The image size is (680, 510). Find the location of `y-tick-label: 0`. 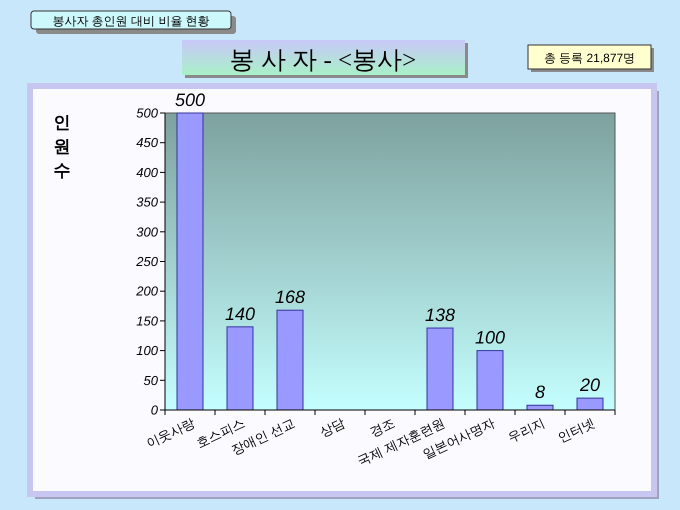

y-tick-label: 0 is located at coordinates (154, 410).